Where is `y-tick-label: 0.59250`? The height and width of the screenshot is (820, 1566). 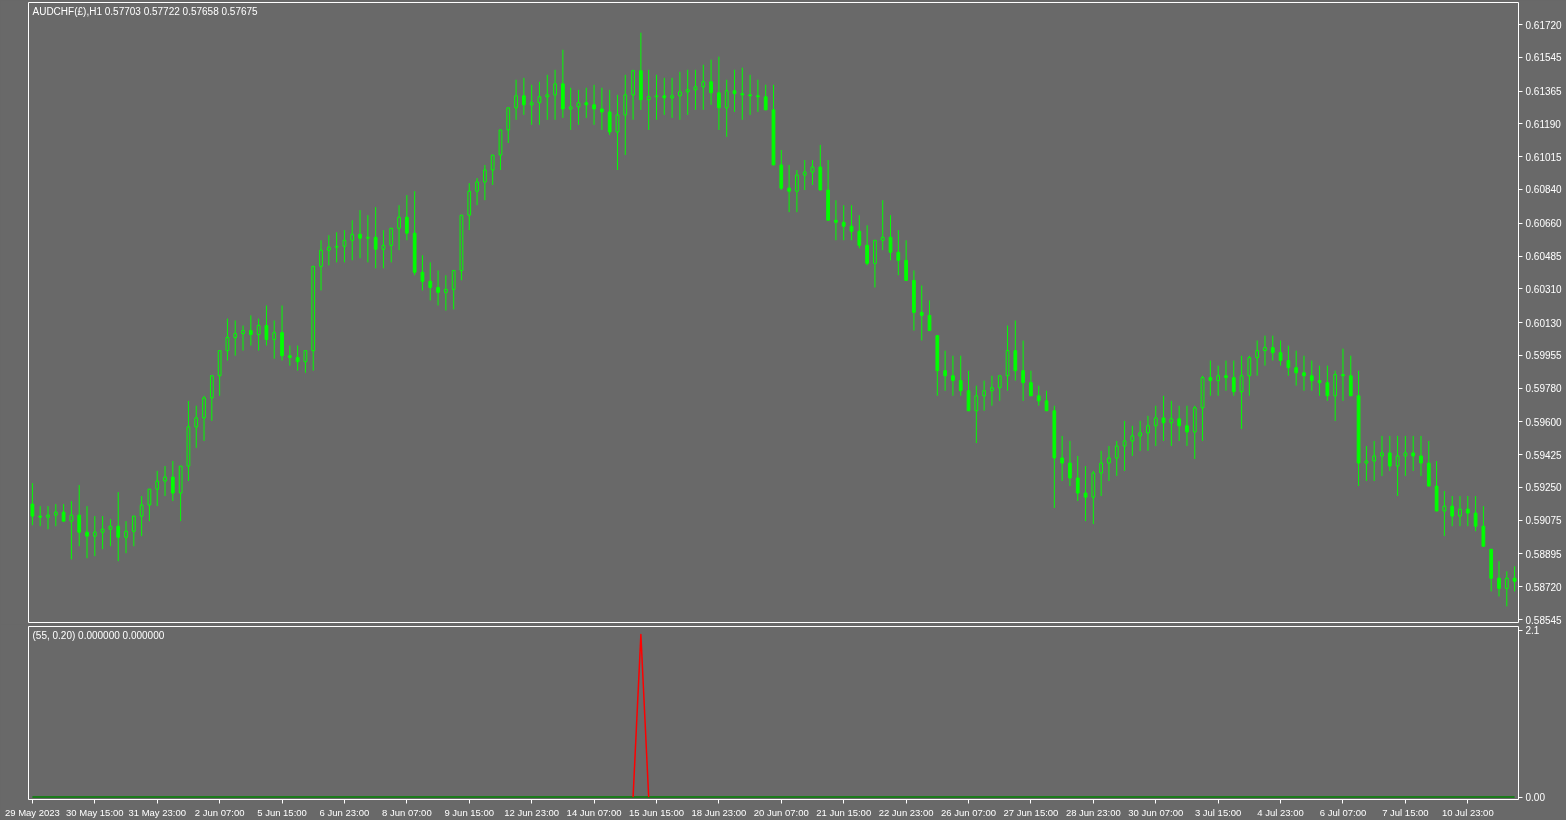 y-tick-label: 0.59250 is located at coordinates (1544, 488).